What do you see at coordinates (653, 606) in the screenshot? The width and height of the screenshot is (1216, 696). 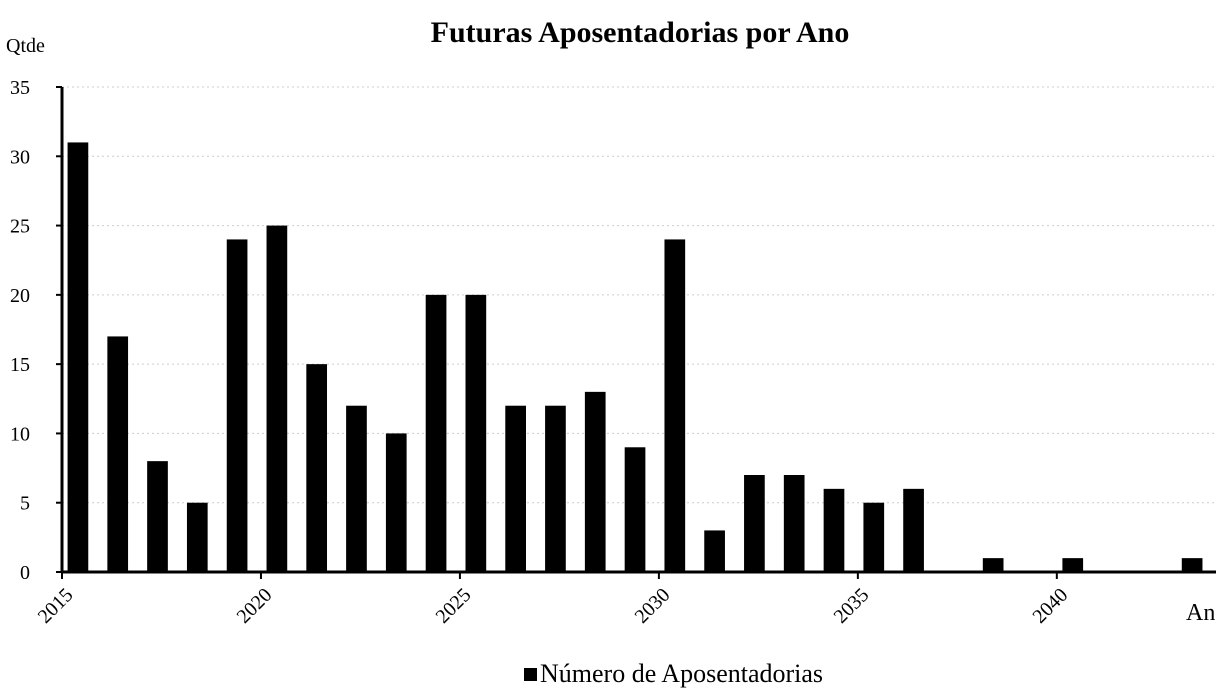 I see `x-tick-label: 2030` at bounding box center [653, 606].